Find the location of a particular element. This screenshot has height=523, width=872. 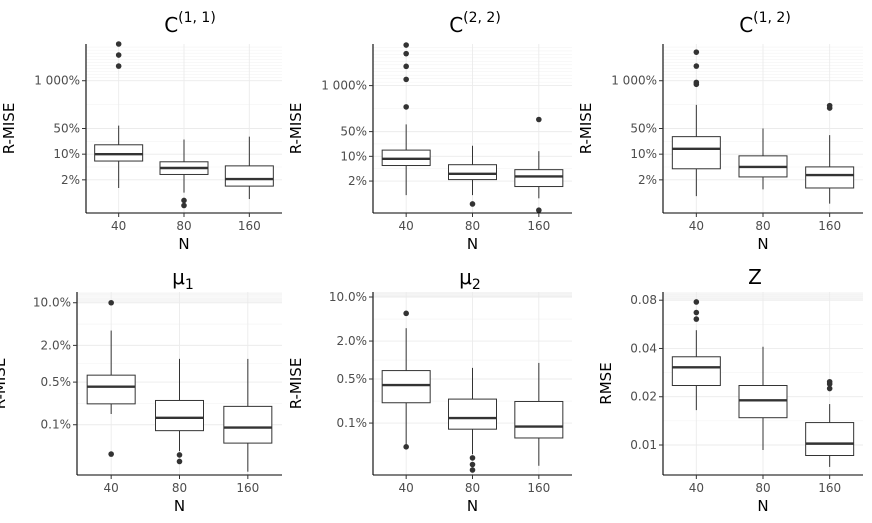

panel-6: 0.01 0.02 0.04 0.08 40 80 160 N RMSE Z is located at coordinates (730, 390).